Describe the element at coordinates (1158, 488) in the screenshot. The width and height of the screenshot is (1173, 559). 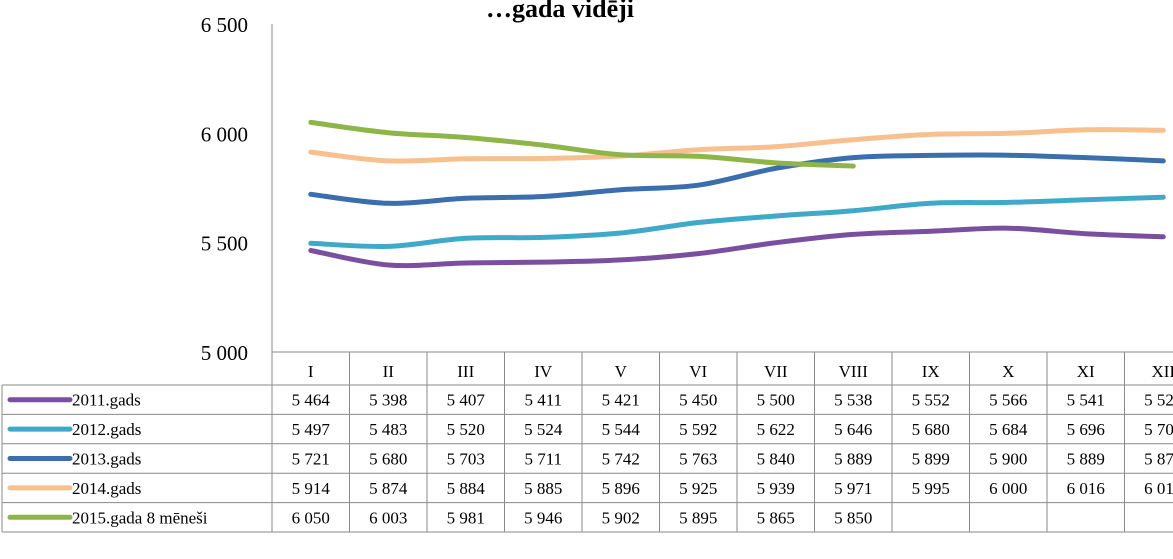
I see `data-label: 6 014` at that location.